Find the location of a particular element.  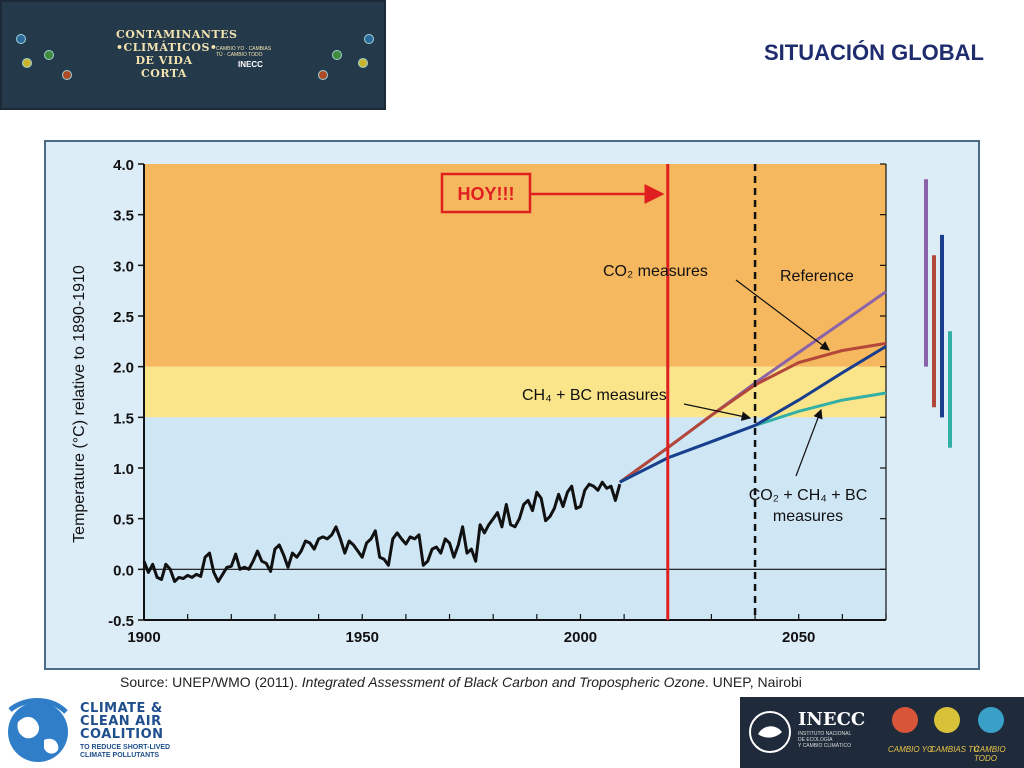

ccac-tagline-line: TO REDUCE SHORT-LIVED is located at coordinates (125, 747).